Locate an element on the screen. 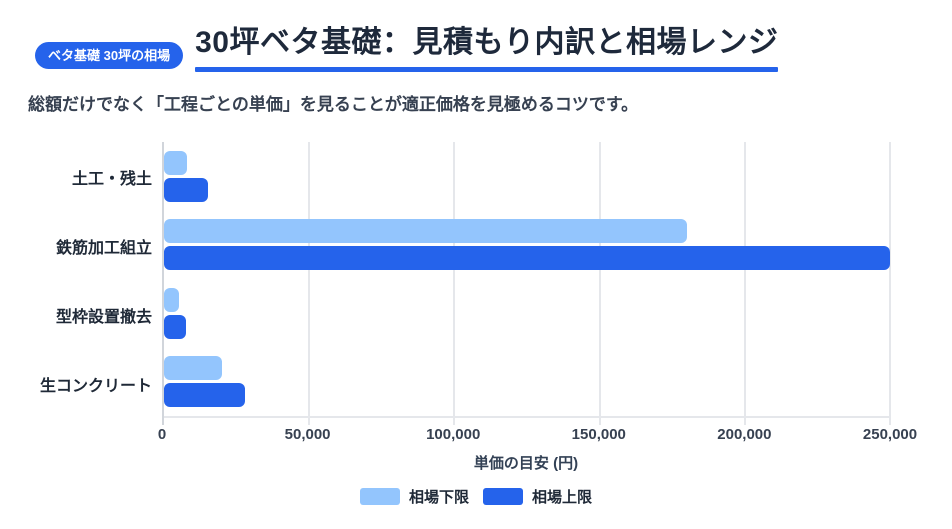 This screenshot has height=529, width=952. category-label: 生コンクリート is located at coordinates (95, 386).